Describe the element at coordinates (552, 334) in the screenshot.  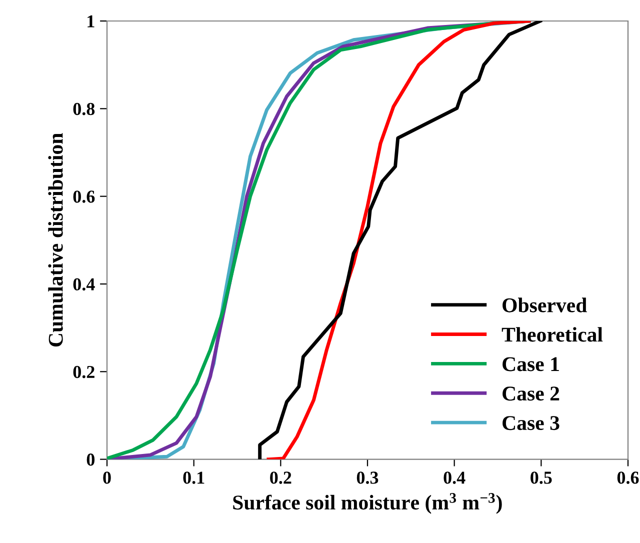
I see `legend-label: Theoretical` at that location.